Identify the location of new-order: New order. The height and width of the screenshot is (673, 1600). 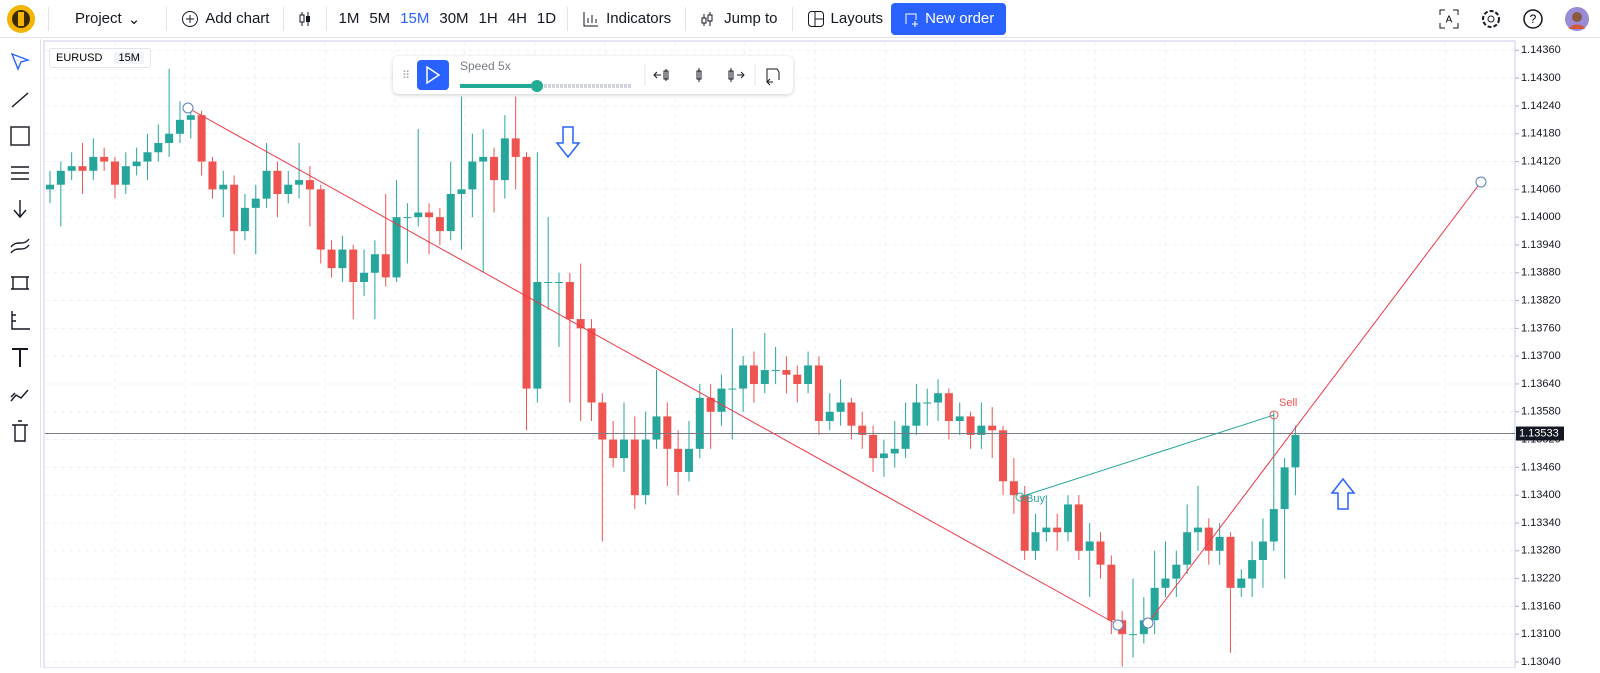
(949, 18).